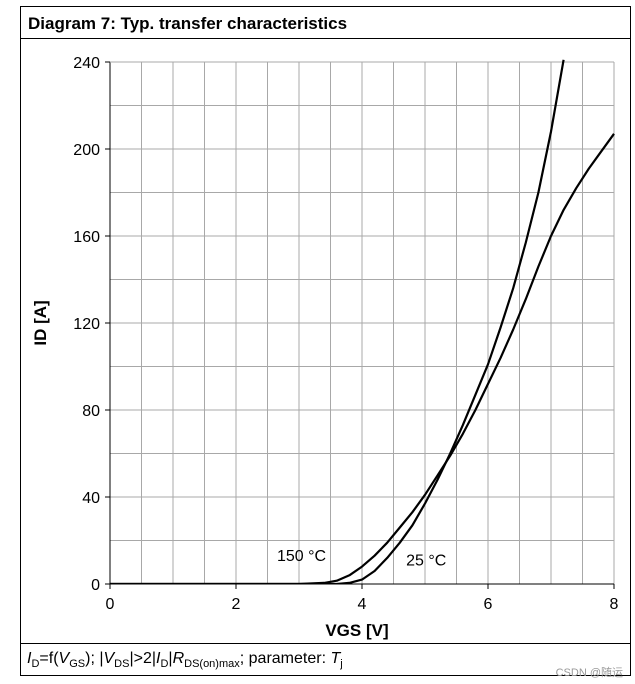 The image size is (635, 684). I want to click on x-tick-label: 6, so click(488, 604).